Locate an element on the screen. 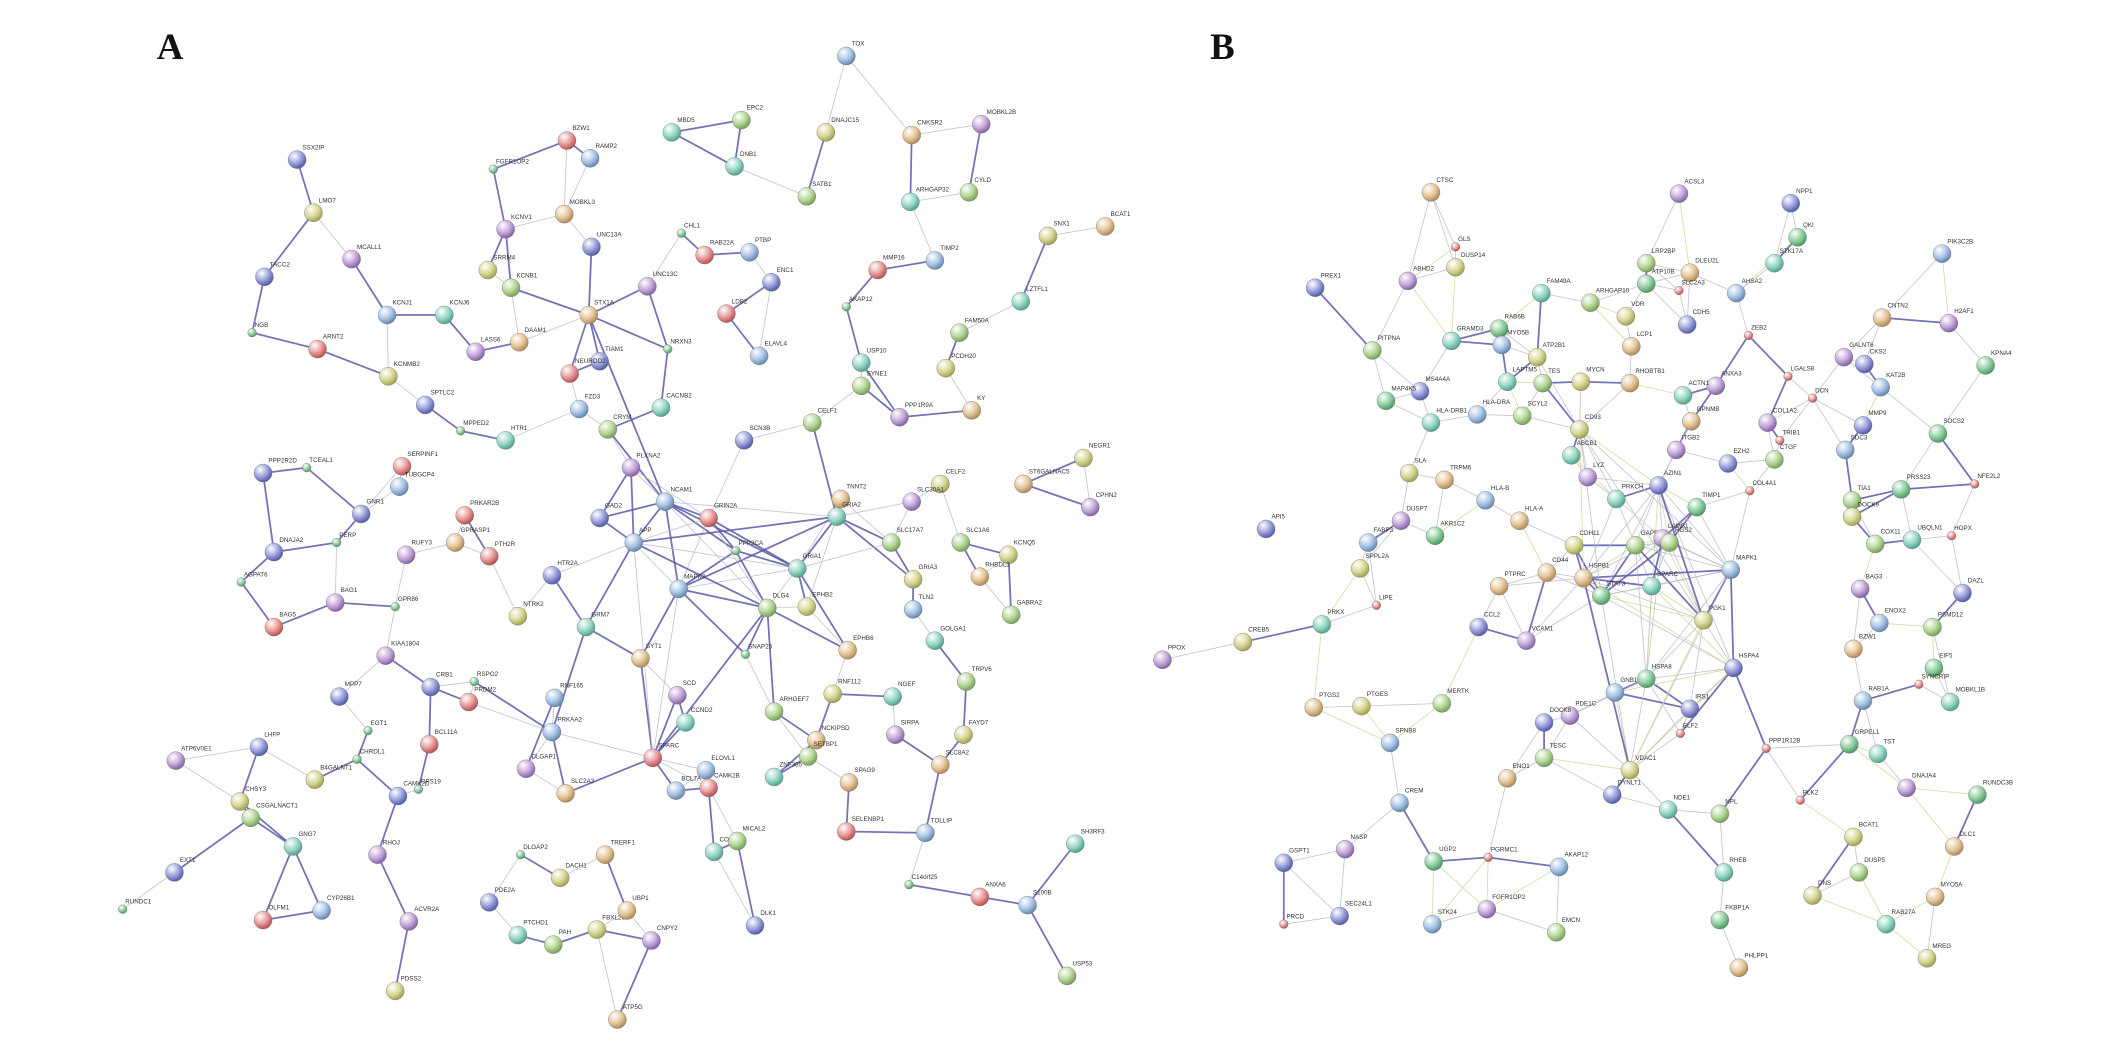 The height and width of the screenshot is (1047, 2126). protein-node: LZTFL1 is located at coordinates (1030, 298).